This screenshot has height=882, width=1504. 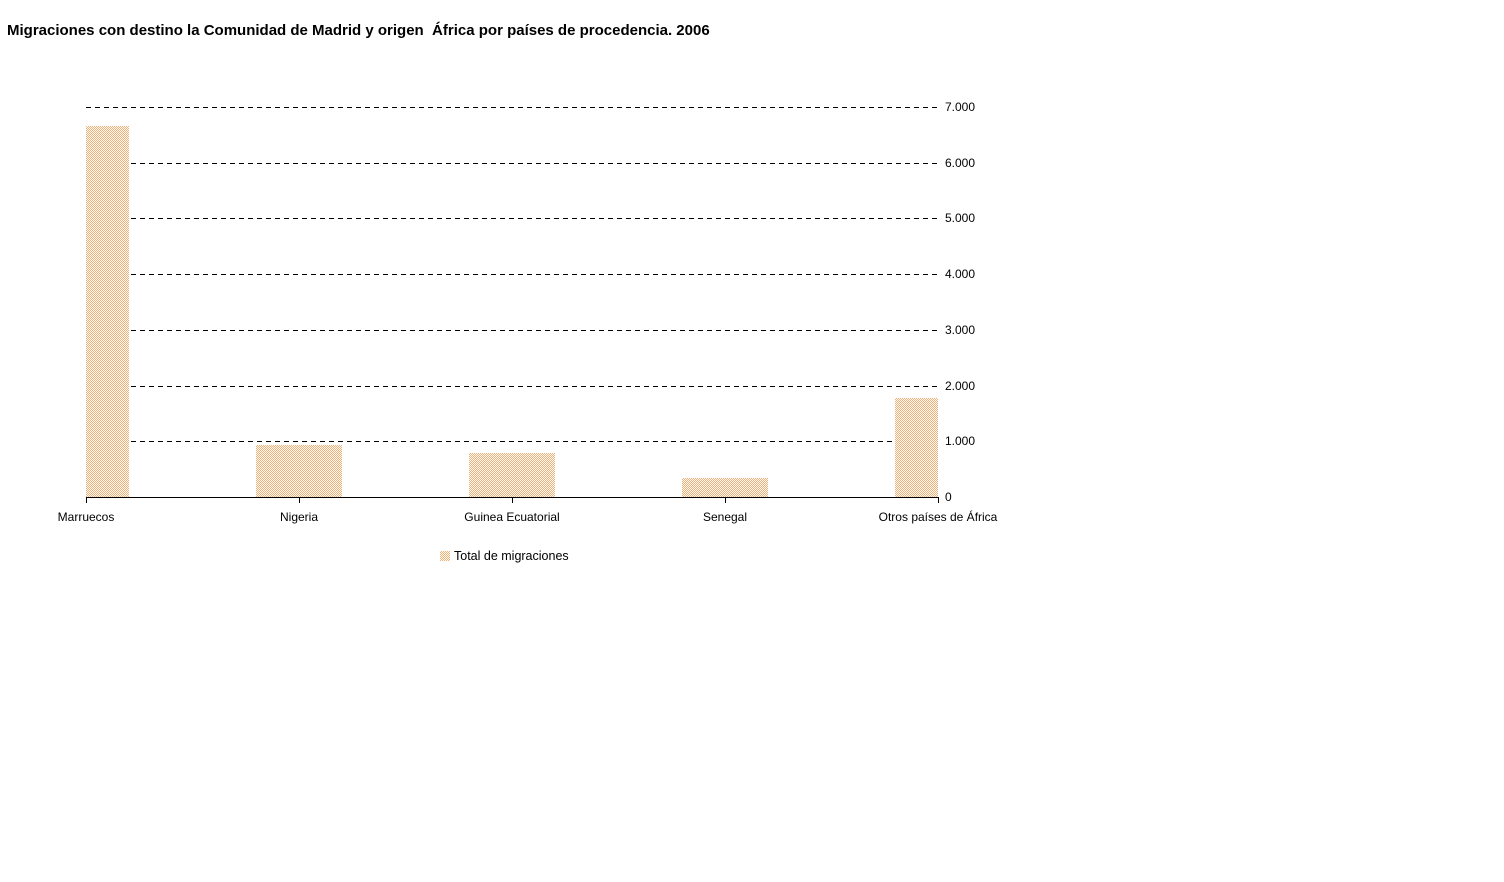 What do you see at coordinates (960, 274) in the screenshot?
I see `y-axis-tick-label: 4.000` at bounding box center [960, 274].